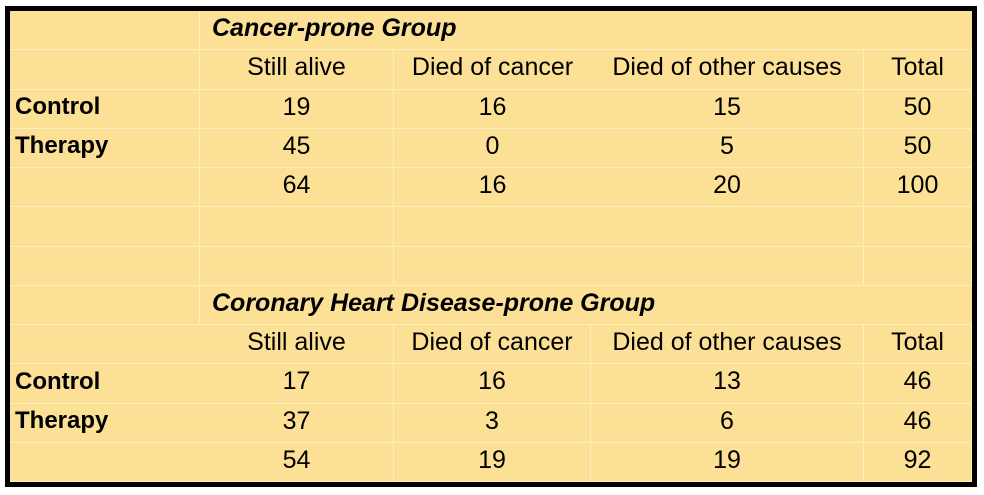  I want to click on cell-value: 15, so click(727, 109).